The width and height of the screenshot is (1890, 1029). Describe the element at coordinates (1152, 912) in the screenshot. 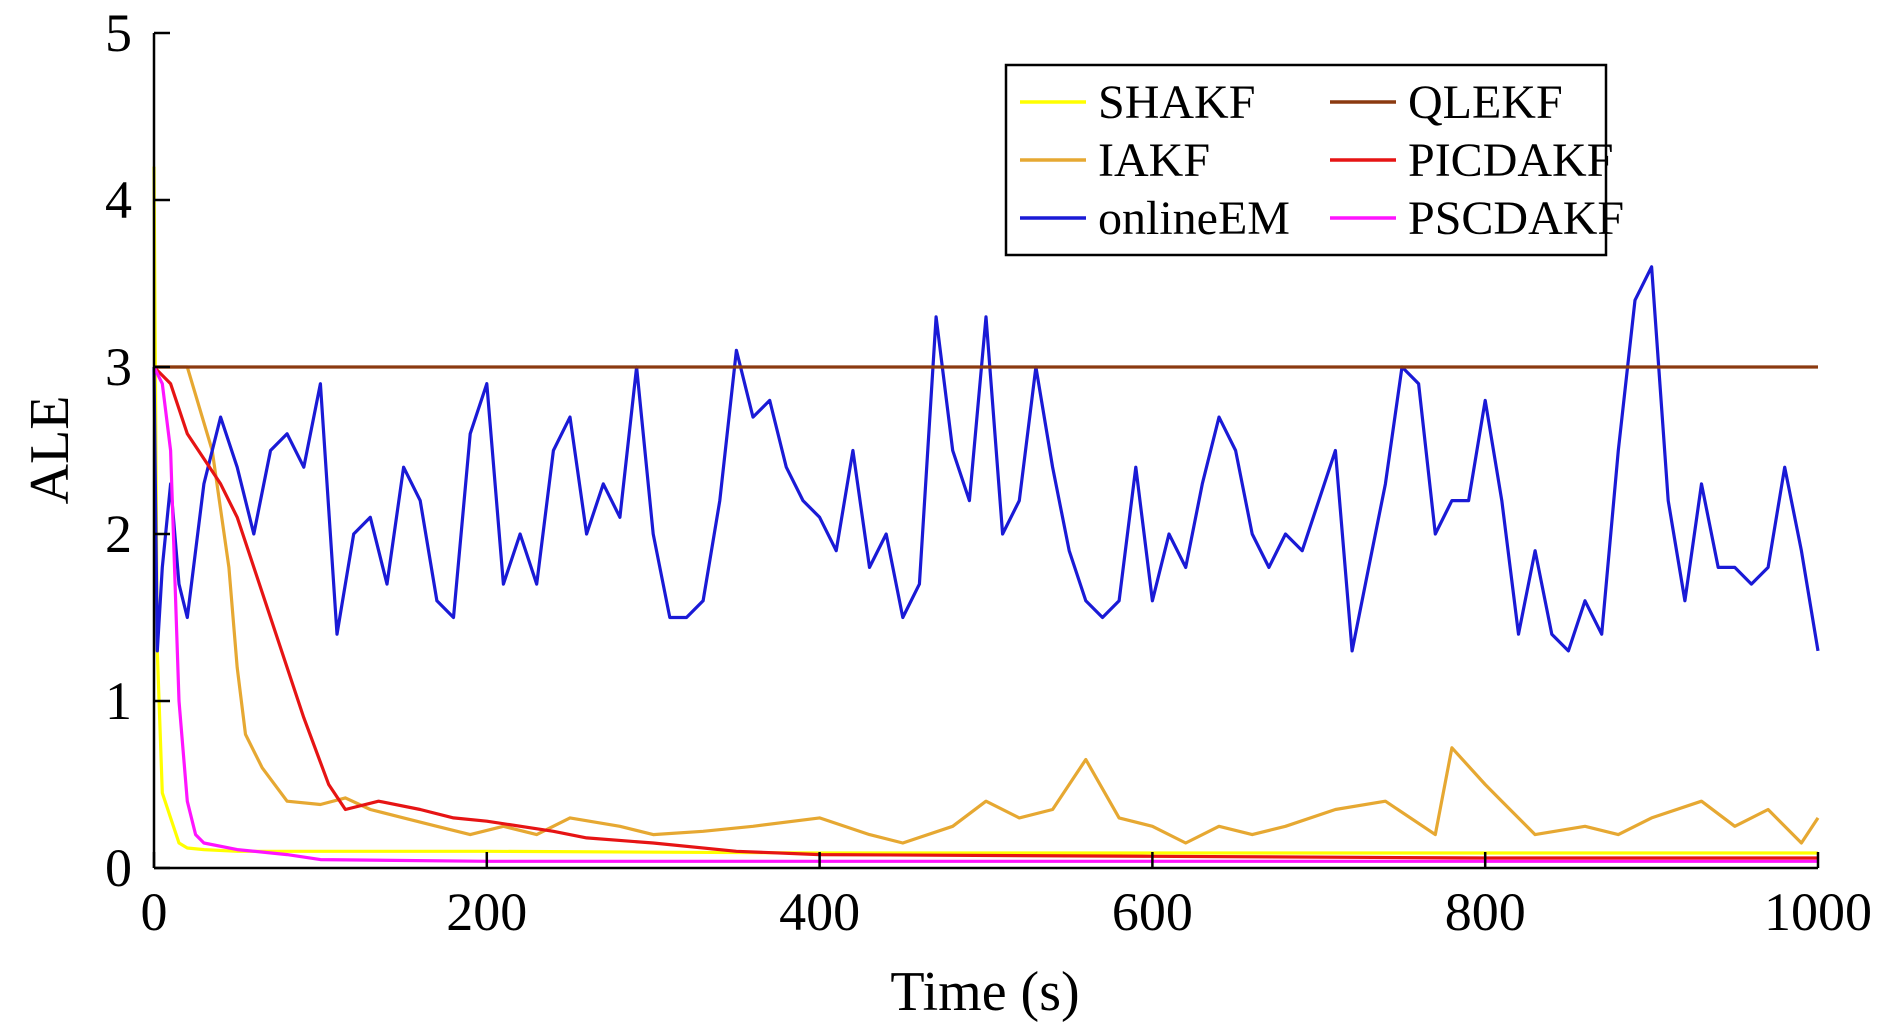

I see `x-tick-label: 600` at that location.